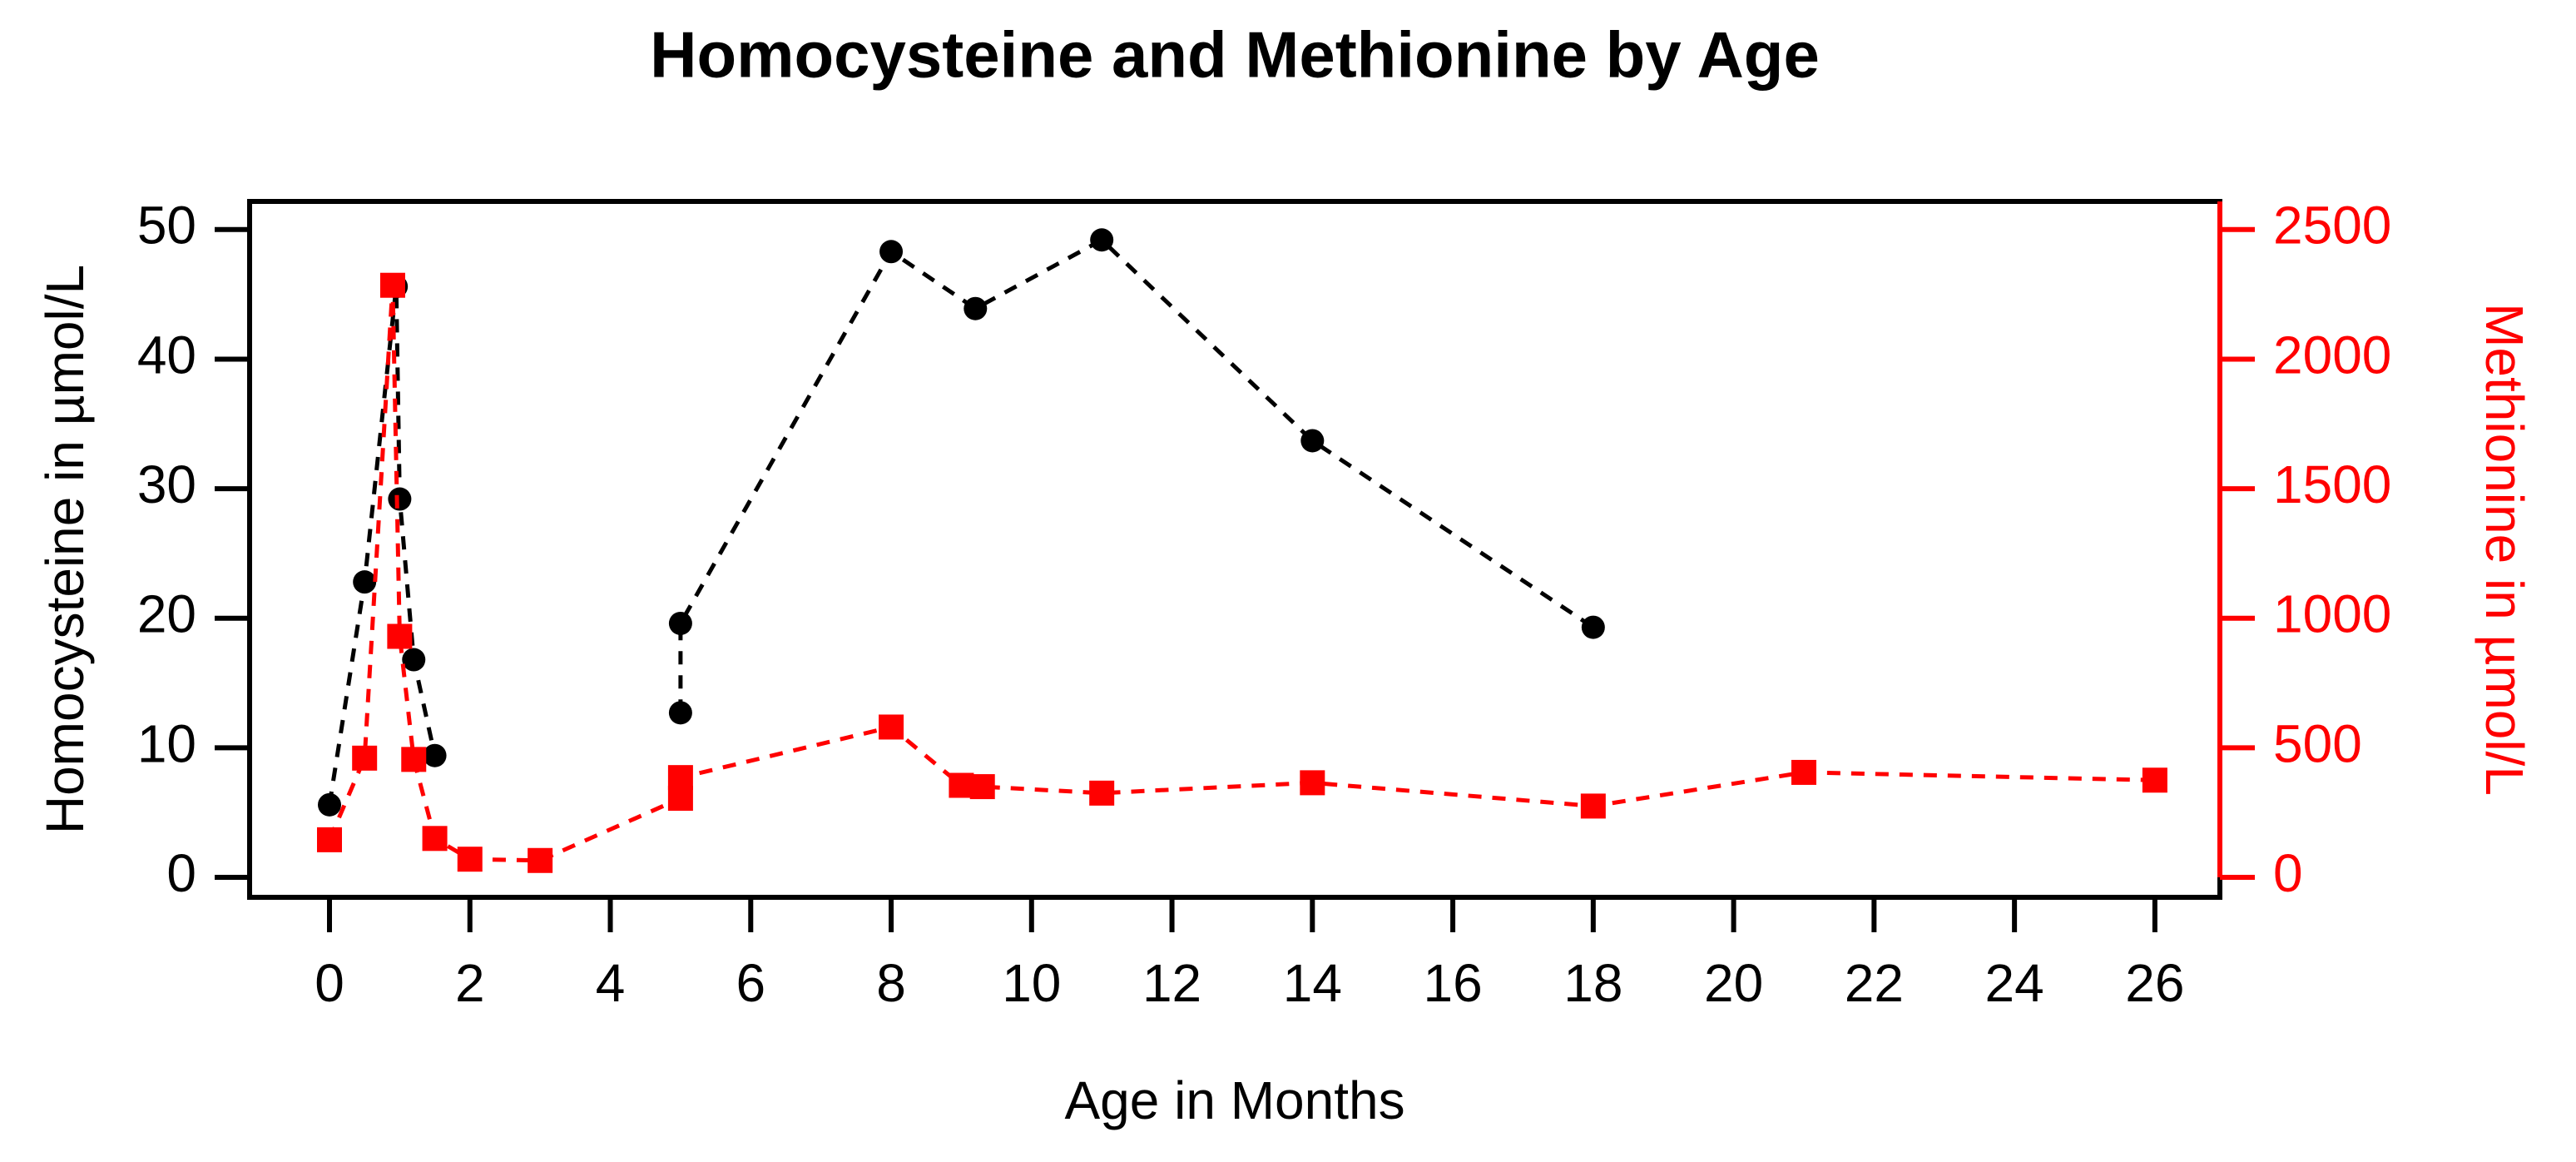  Describe the element at coordinates (750, 983) in the screenshot. I see `x-tick-label: 6` at that location.